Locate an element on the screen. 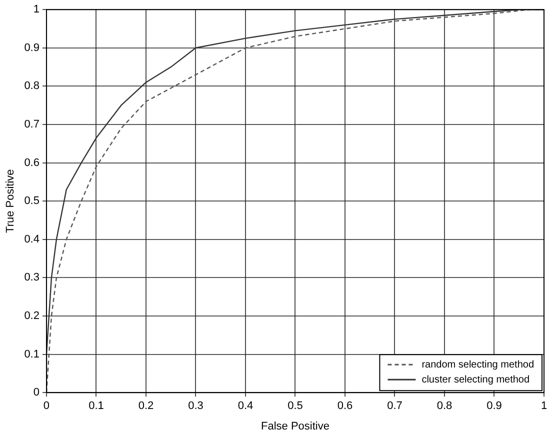 The image size is (552, 437). x-tick-label: 0.4 is located at coordinates (246, 406).